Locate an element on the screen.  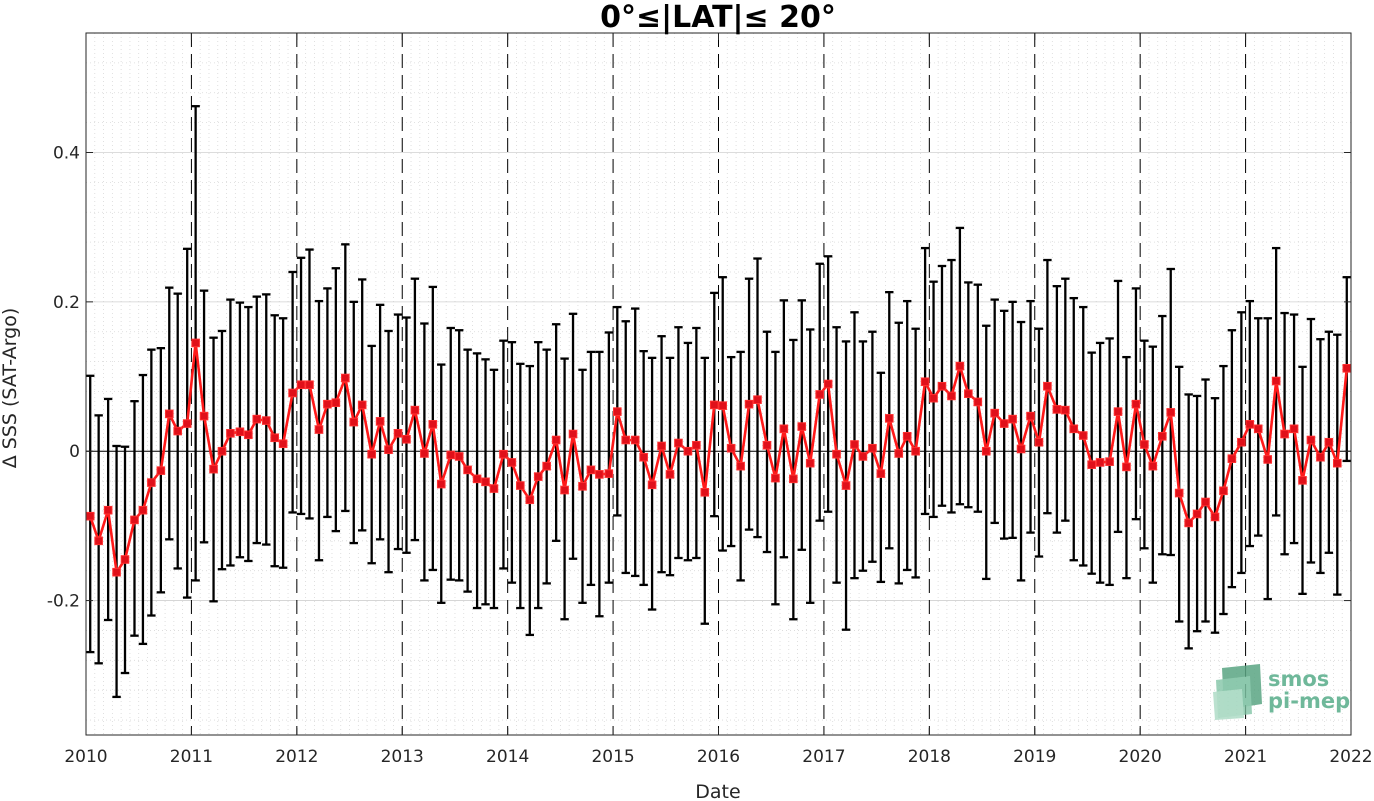
y-tick-label: 0 is located at coordinates (74, 452).